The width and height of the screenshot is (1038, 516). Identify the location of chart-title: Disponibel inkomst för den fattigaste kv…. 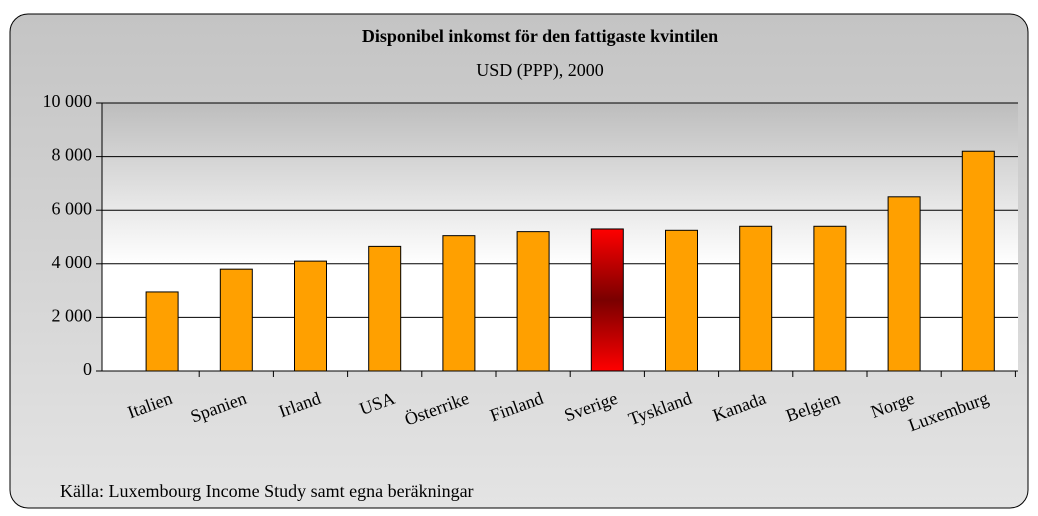
(540, 36).